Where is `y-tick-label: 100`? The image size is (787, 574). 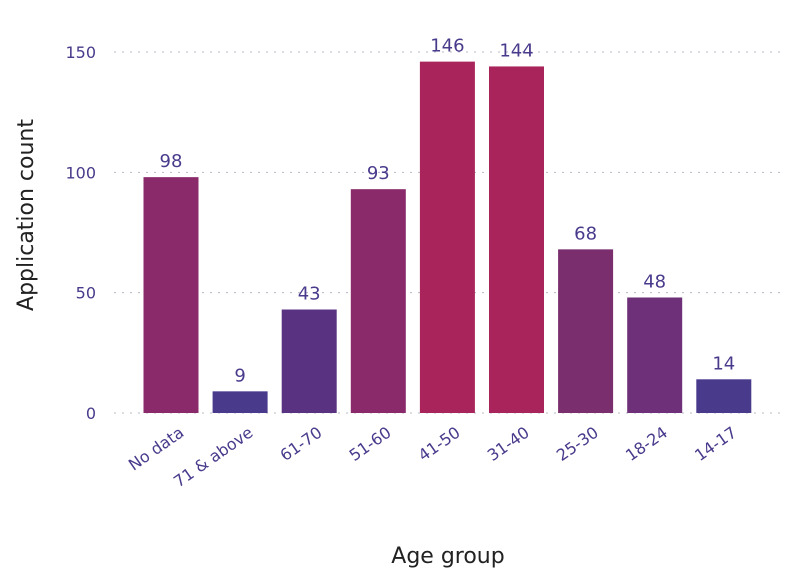 y-tick-label: 100 is located at coordinates (80, 172).